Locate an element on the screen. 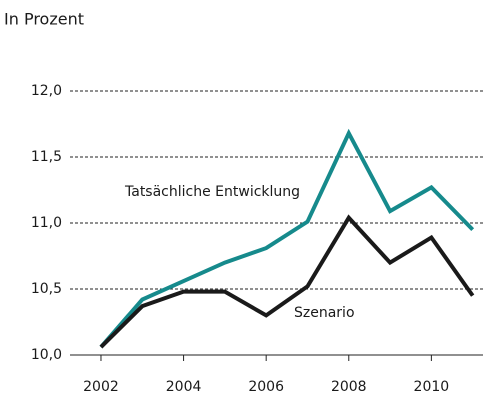  x-tick-label: 2008 is located at coordinates (349, 387).